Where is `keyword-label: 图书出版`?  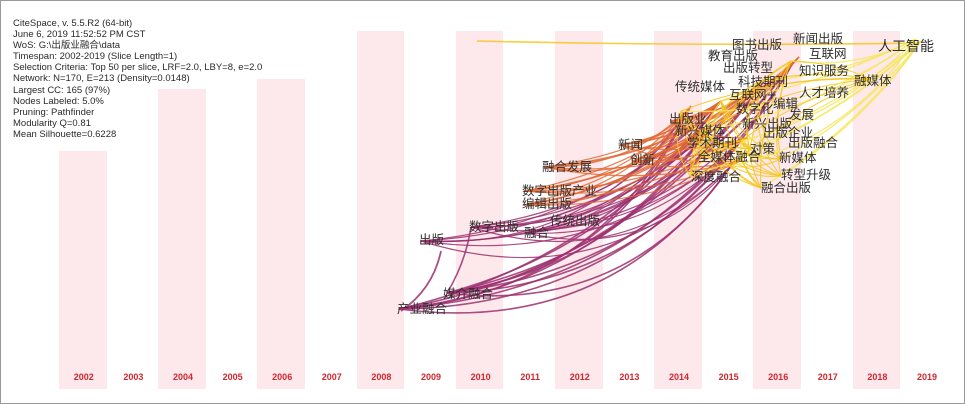
keyword-label: 图书出版 is located at coordinates (757, 44).